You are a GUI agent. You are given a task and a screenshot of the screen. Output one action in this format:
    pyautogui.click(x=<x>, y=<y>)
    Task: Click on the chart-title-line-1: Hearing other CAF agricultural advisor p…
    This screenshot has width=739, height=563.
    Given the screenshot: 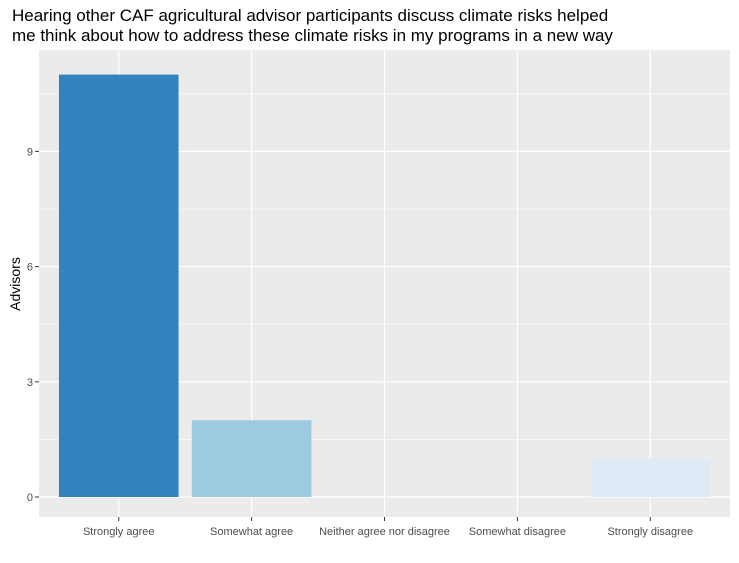 What is the action you would take?
    pyautogui.click(x=310, y=15)
    